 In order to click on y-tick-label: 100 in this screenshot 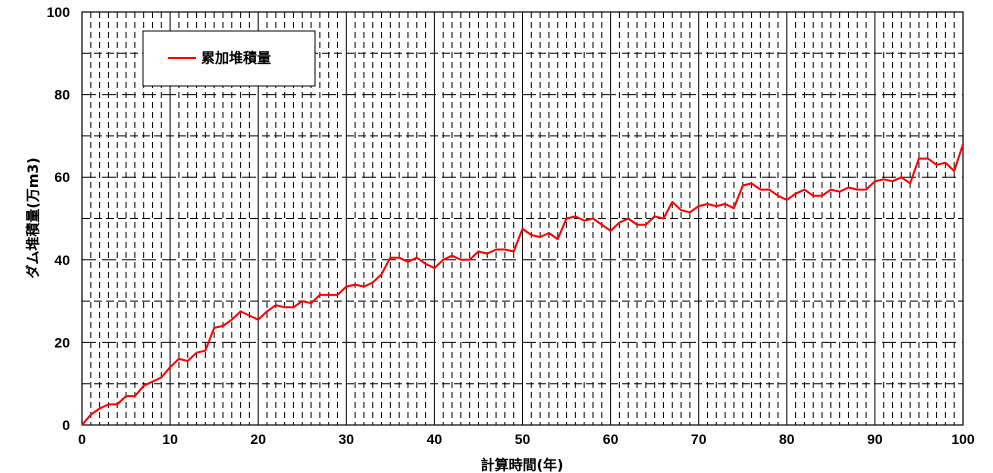, I will do `click(59, 12)`.